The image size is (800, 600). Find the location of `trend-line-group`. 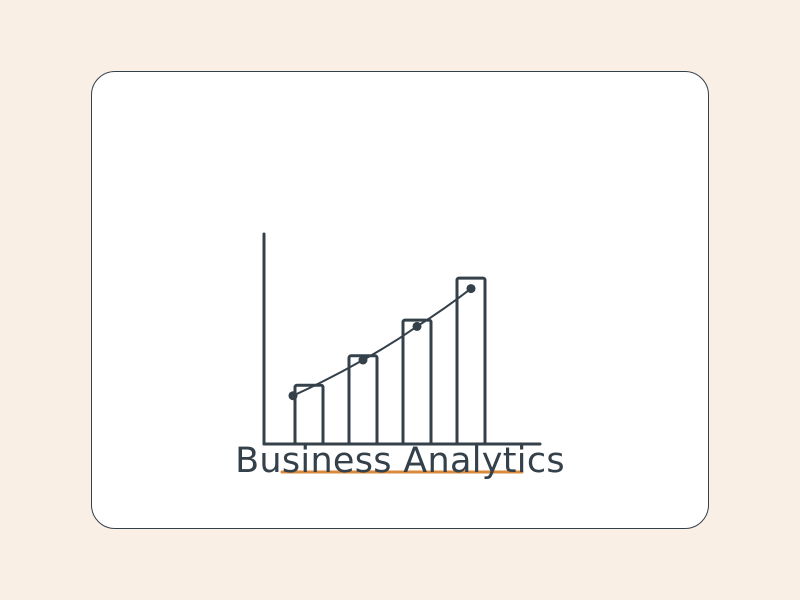

trend-line-group is located at coordinates (382, 342).